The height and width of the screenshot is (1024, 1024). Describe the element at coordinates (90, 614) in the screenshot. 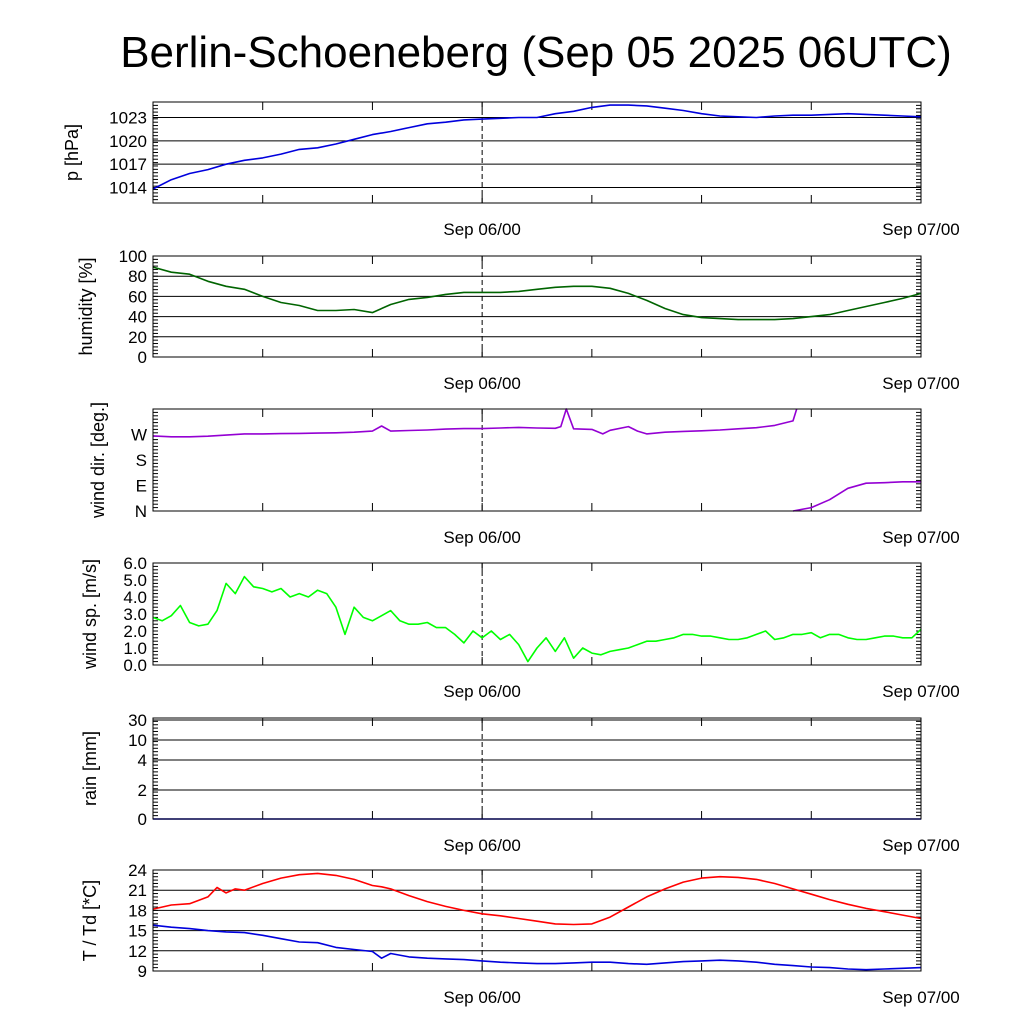

I see `y-axis-label-3: wind sp. [m/s]` at that location.